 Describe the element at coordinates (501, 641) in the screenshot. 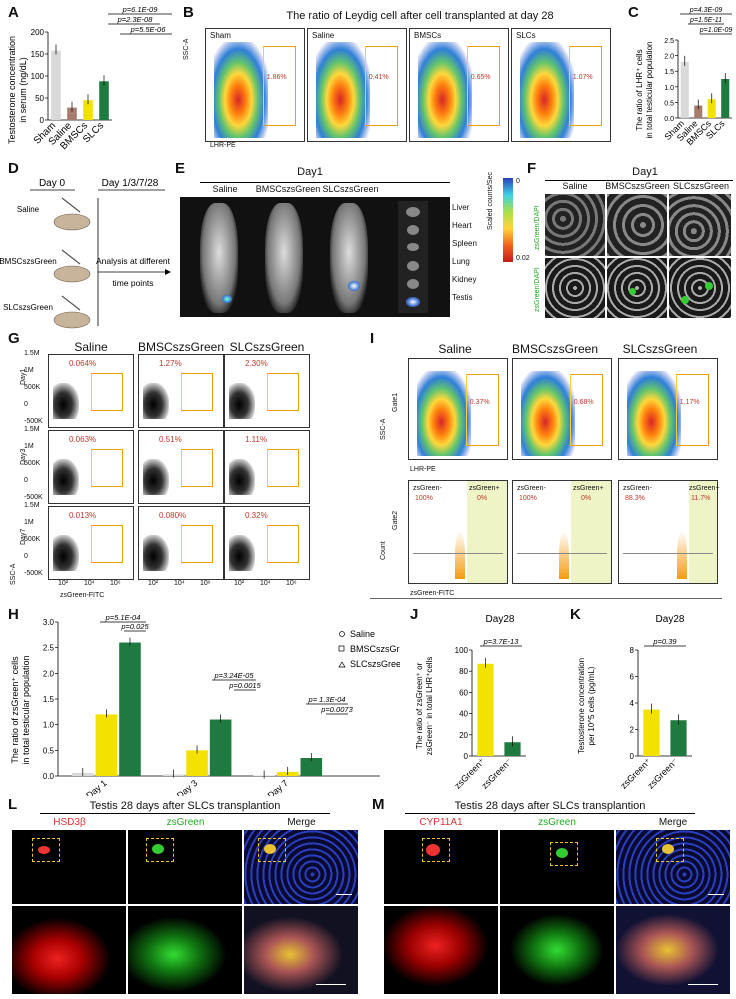

I see `chart-j-pval: p=3.7E-13` at that location.